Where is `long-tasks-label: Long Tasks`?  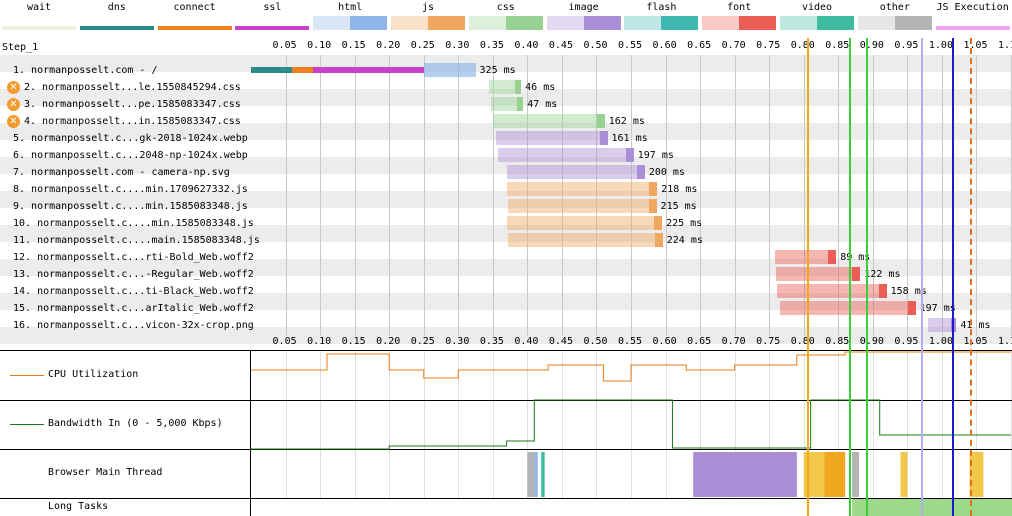
long-tasks-label: Long Tasks is located at coordinates (78, 506).